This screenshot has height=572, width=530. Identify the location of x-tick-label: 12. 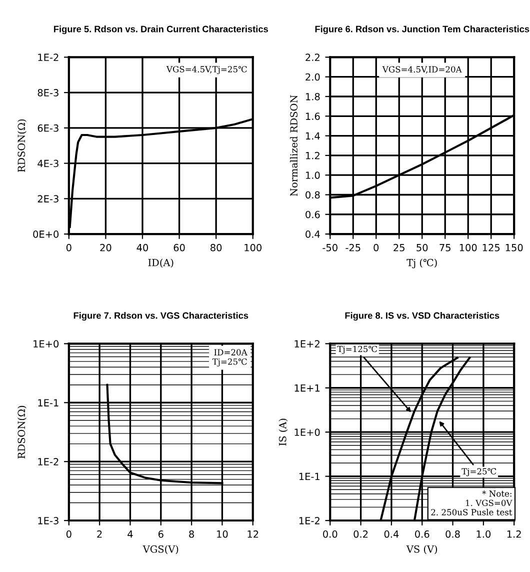
(253, 534).